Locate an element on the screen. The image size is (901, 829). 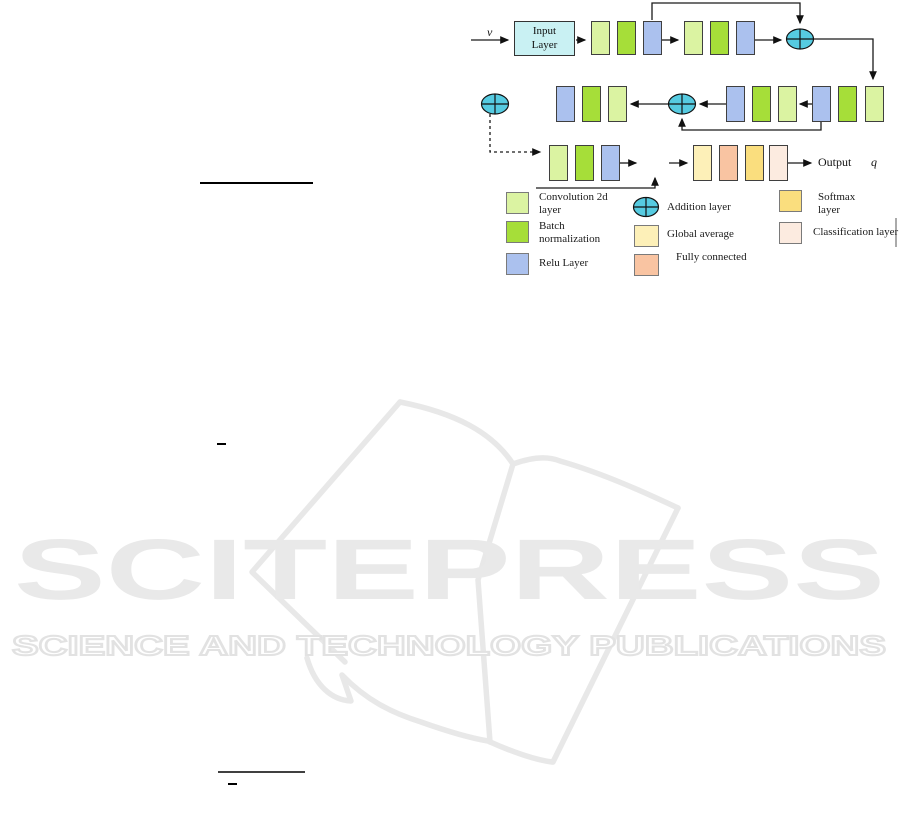
book-spine-fold-icon is located at coordinates (495, 603).